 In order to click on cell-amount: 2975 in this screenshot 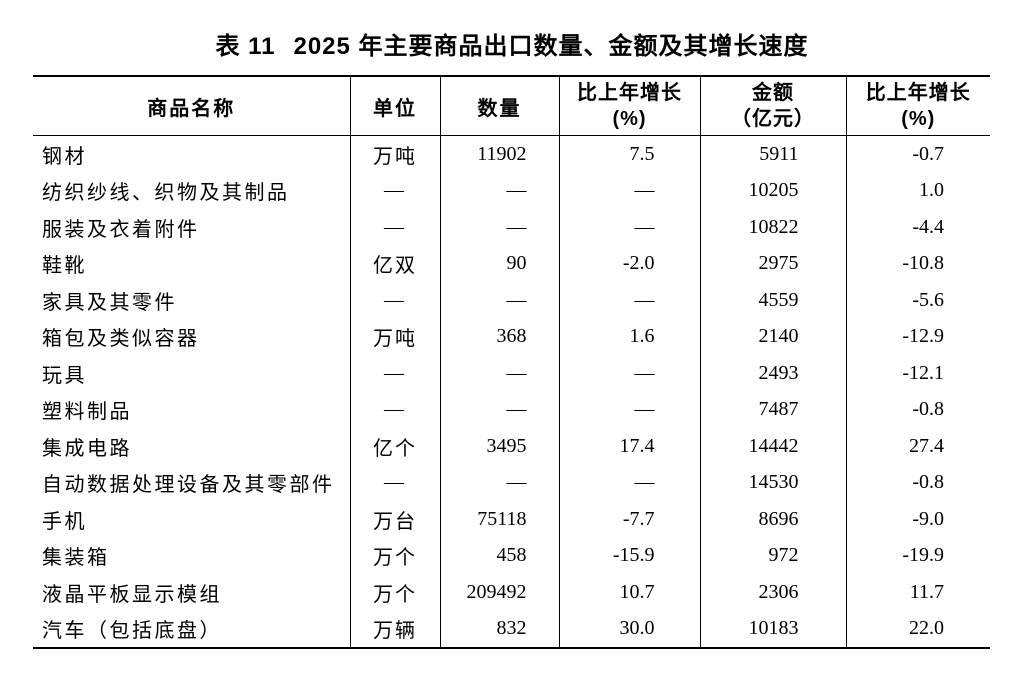, I will do `click(772, 263)`.